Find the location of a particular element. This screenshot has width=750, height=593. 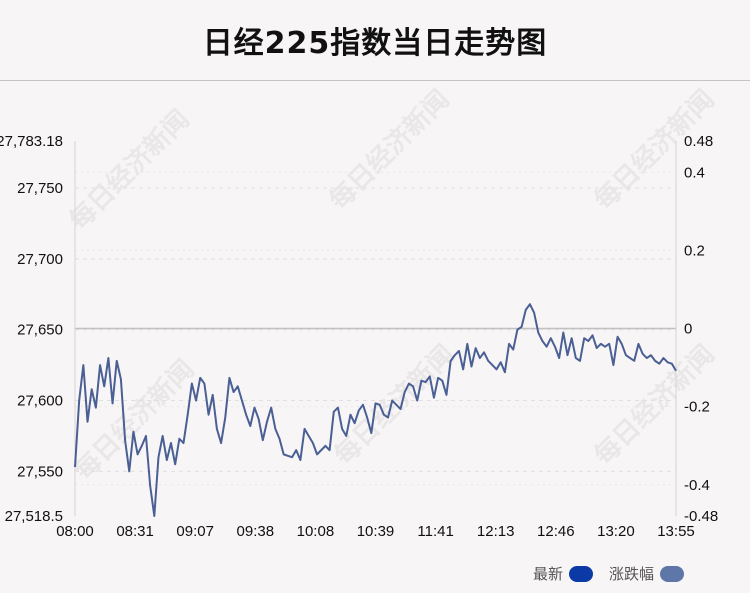

x-tick-label: 10:39 is located at coordinates (376, 531).